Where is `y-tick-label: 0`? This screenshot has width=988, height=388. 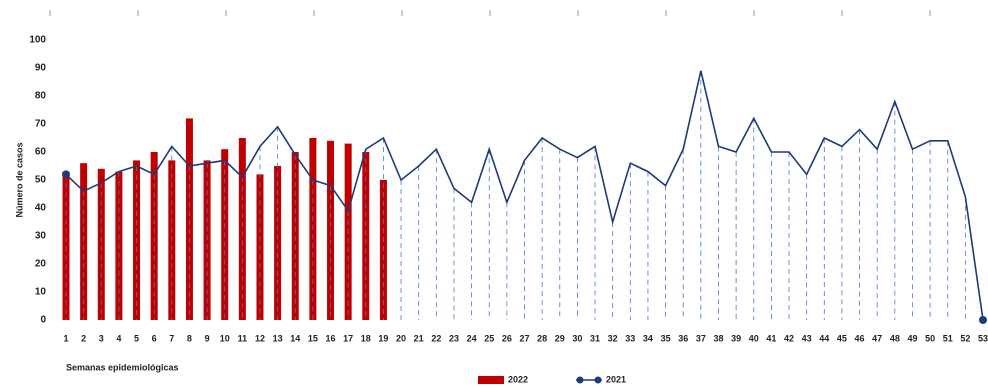 y-tick-label: 0 is located at coordinates (43, 320).